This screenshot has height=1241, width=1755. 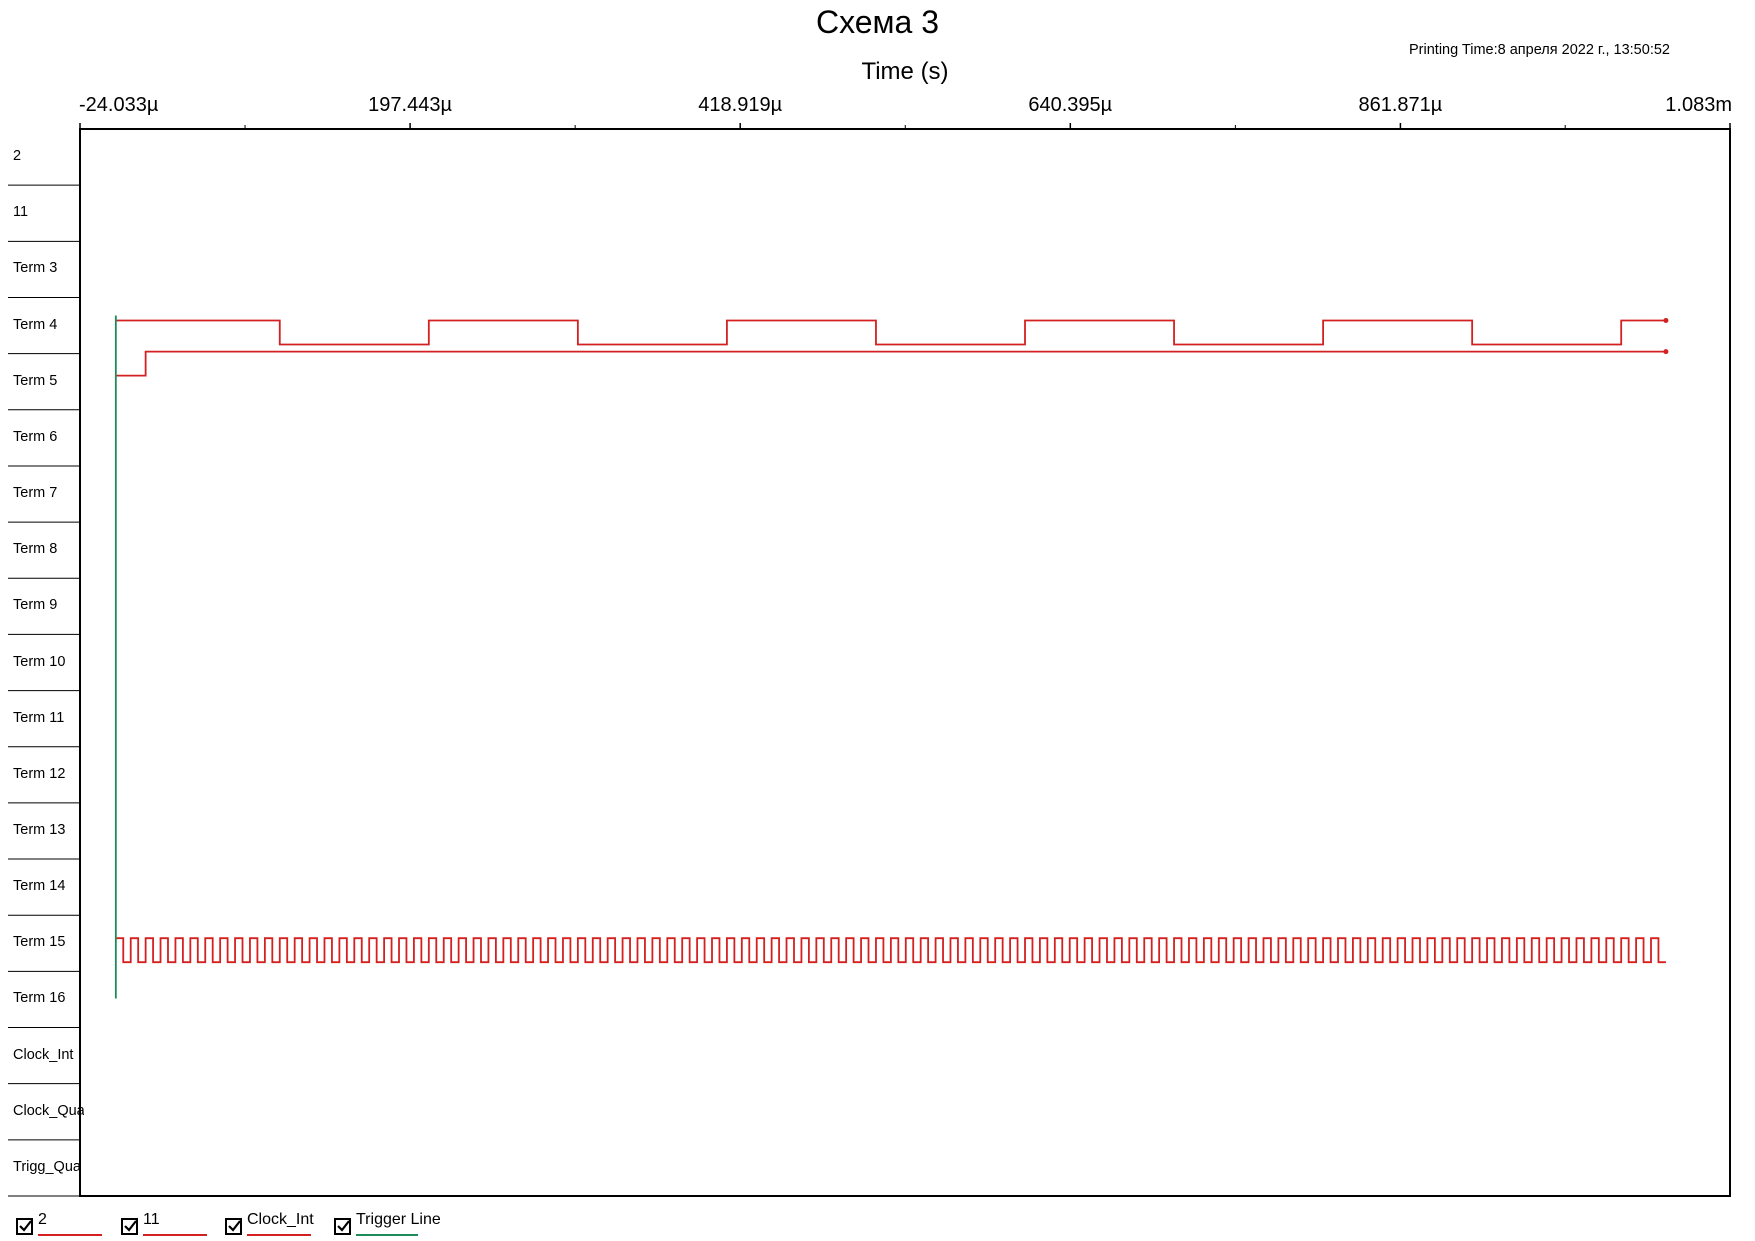 I want to click on row-label: Term 3, so click(x=35, y=268).